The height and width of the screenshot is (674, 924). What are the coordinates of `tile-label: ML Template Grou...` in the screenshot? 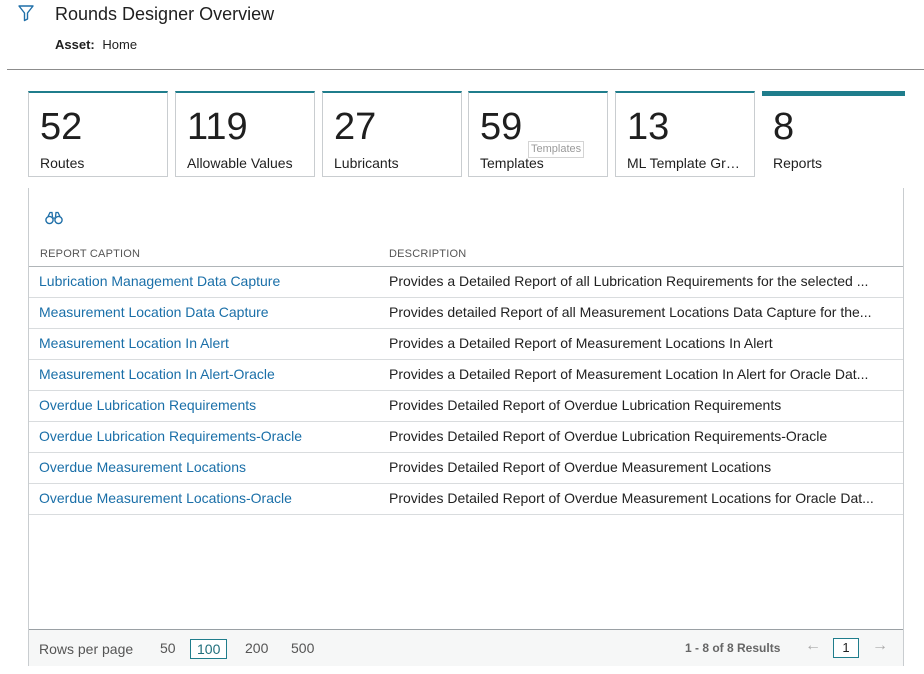 It's located at (687, 163).